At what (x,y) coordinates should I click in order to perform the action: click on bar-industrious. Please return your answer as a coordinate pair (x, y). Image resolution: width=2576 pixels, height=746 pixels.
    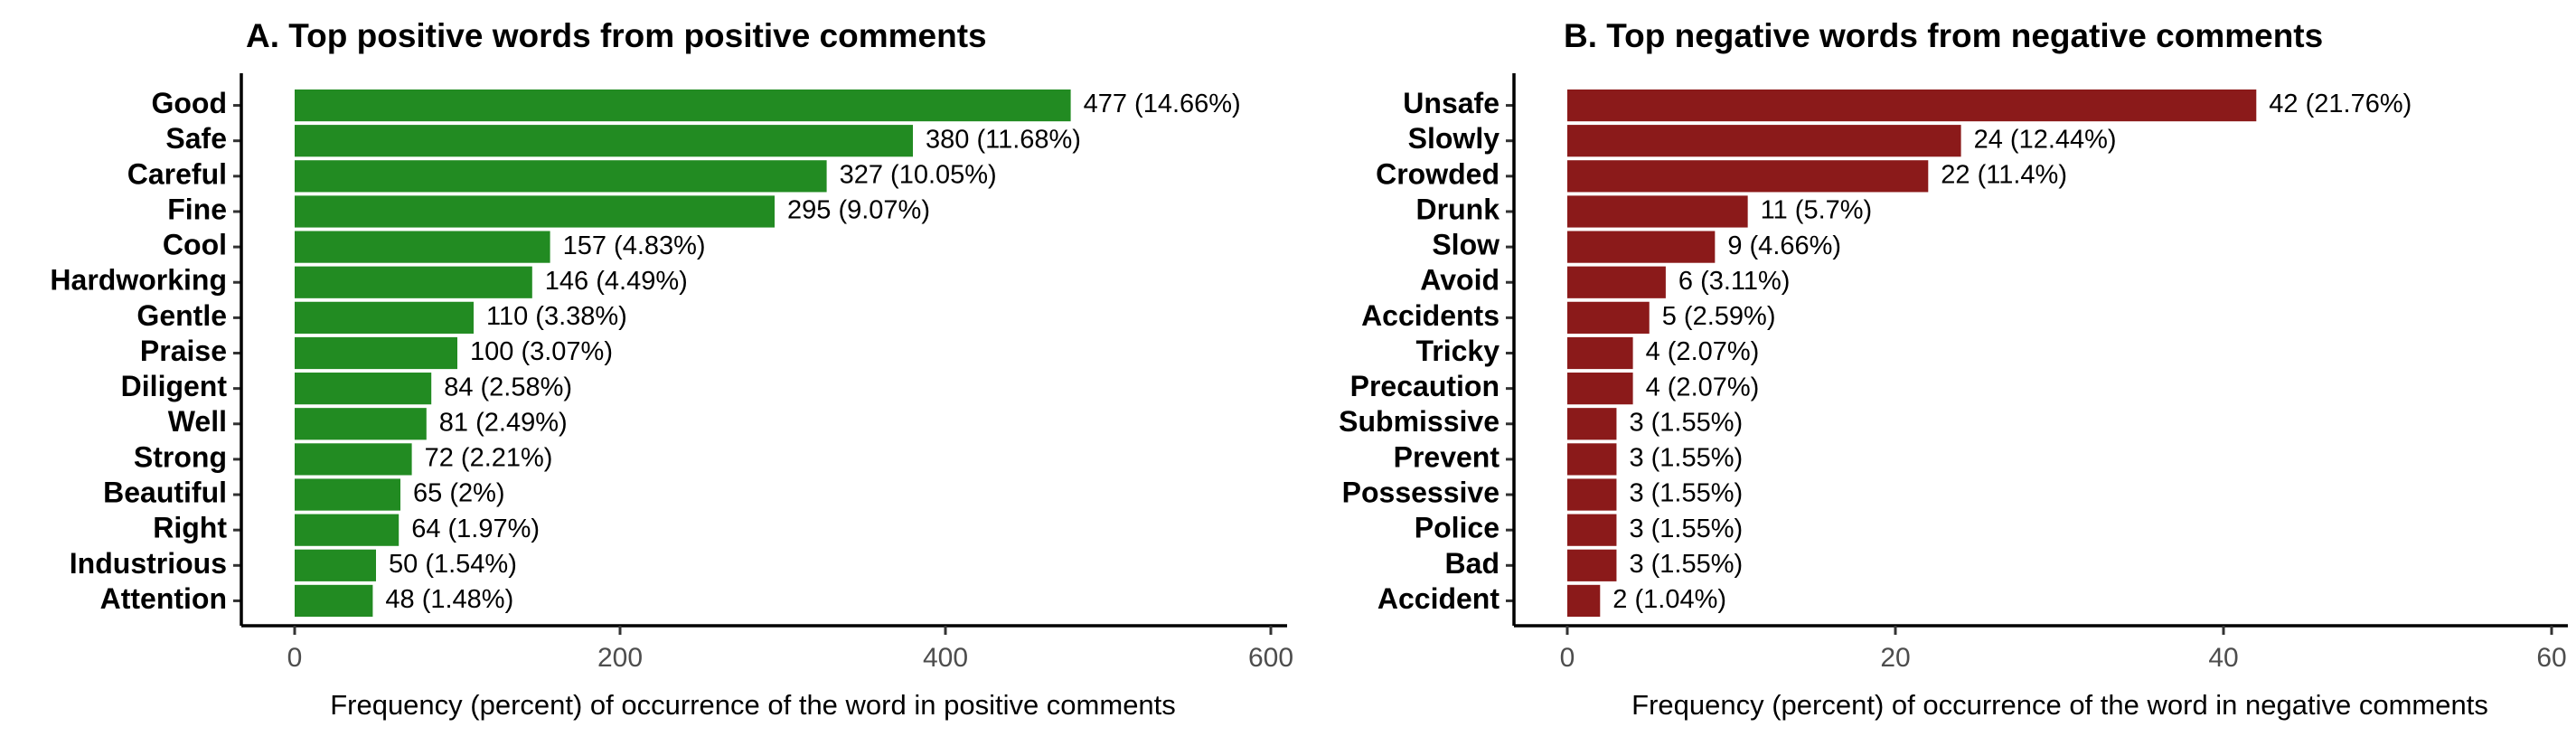
    Looking at the image, I should click on (335, 565).